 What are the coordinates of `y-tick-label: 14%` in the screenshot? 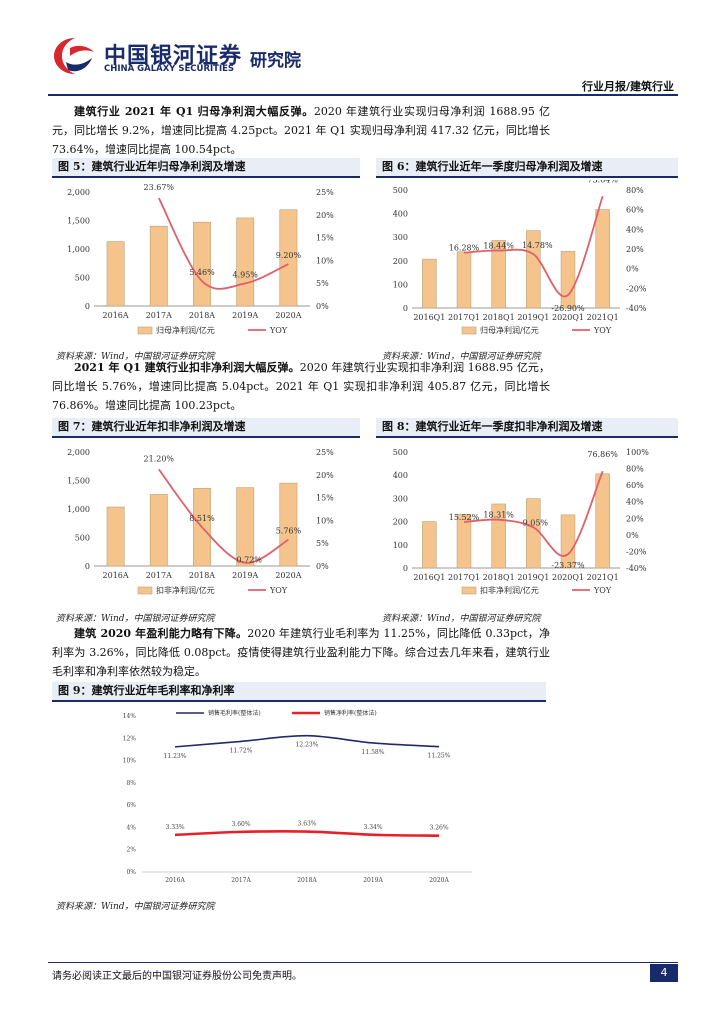 It's located at (130, 716).